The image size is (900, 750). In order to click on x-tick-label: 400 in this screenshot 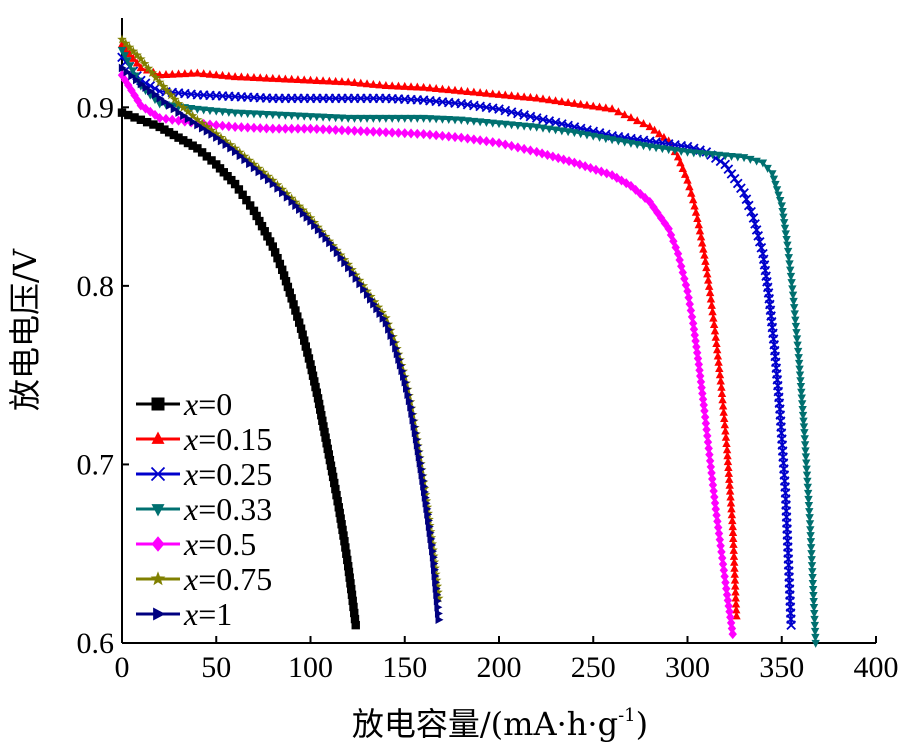, I will do `click(876, 667)`.